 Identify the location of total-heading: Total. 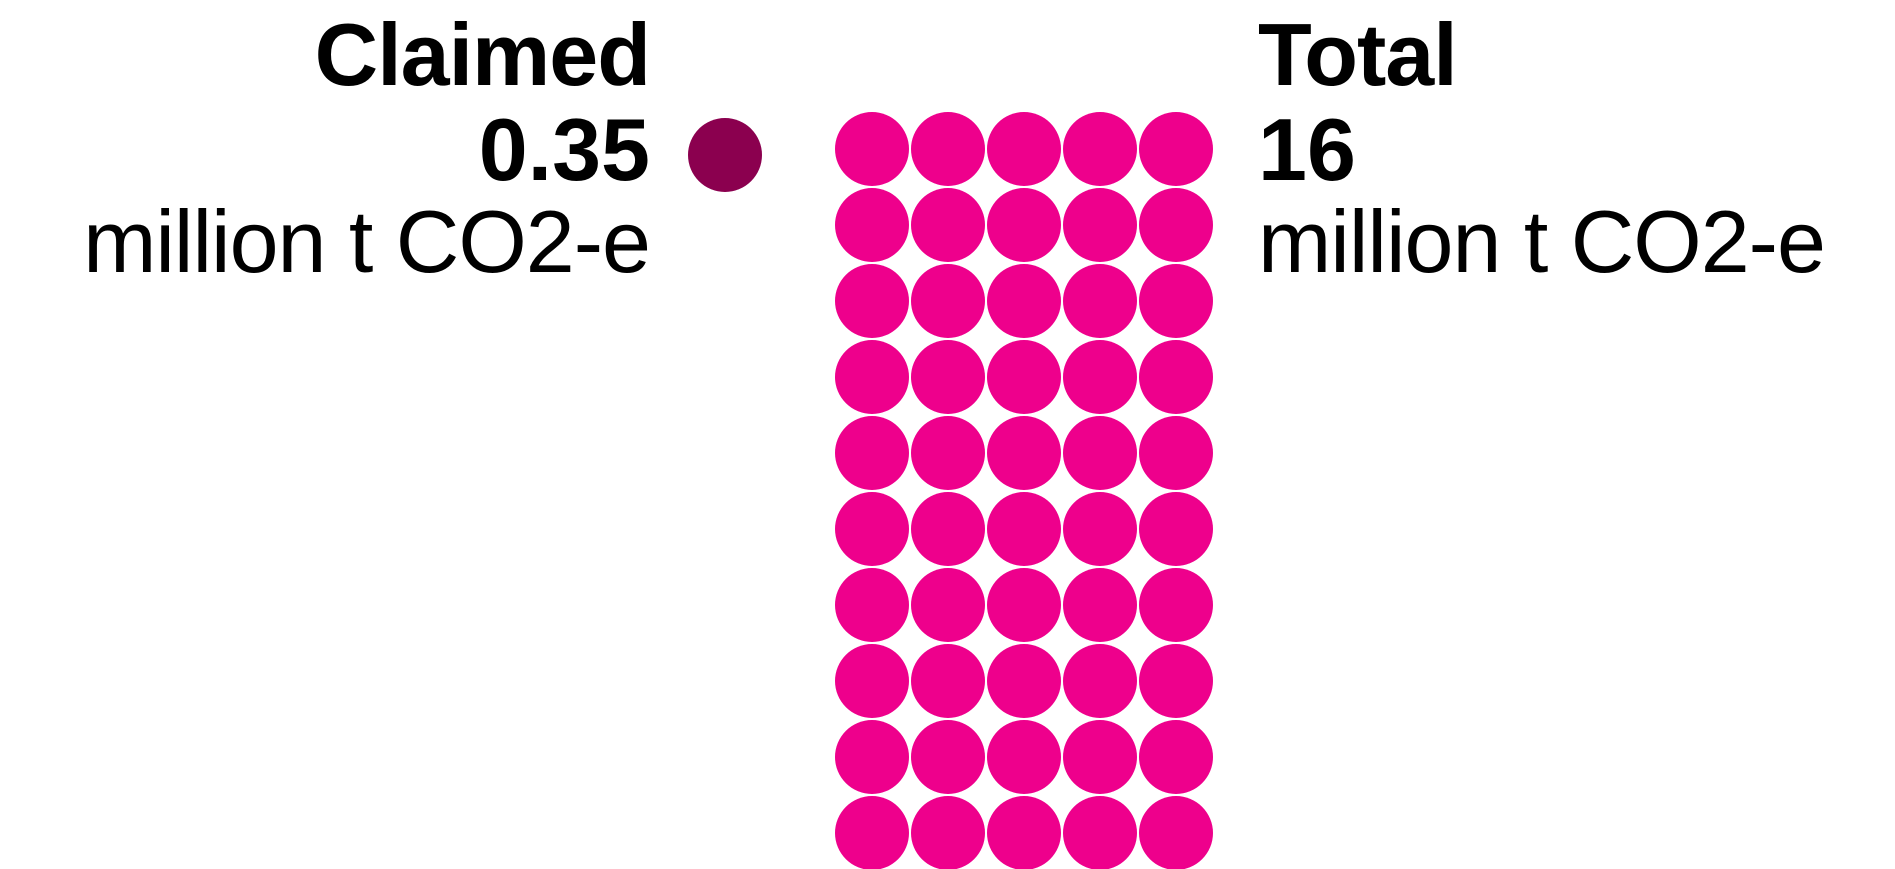
(1358, 54).